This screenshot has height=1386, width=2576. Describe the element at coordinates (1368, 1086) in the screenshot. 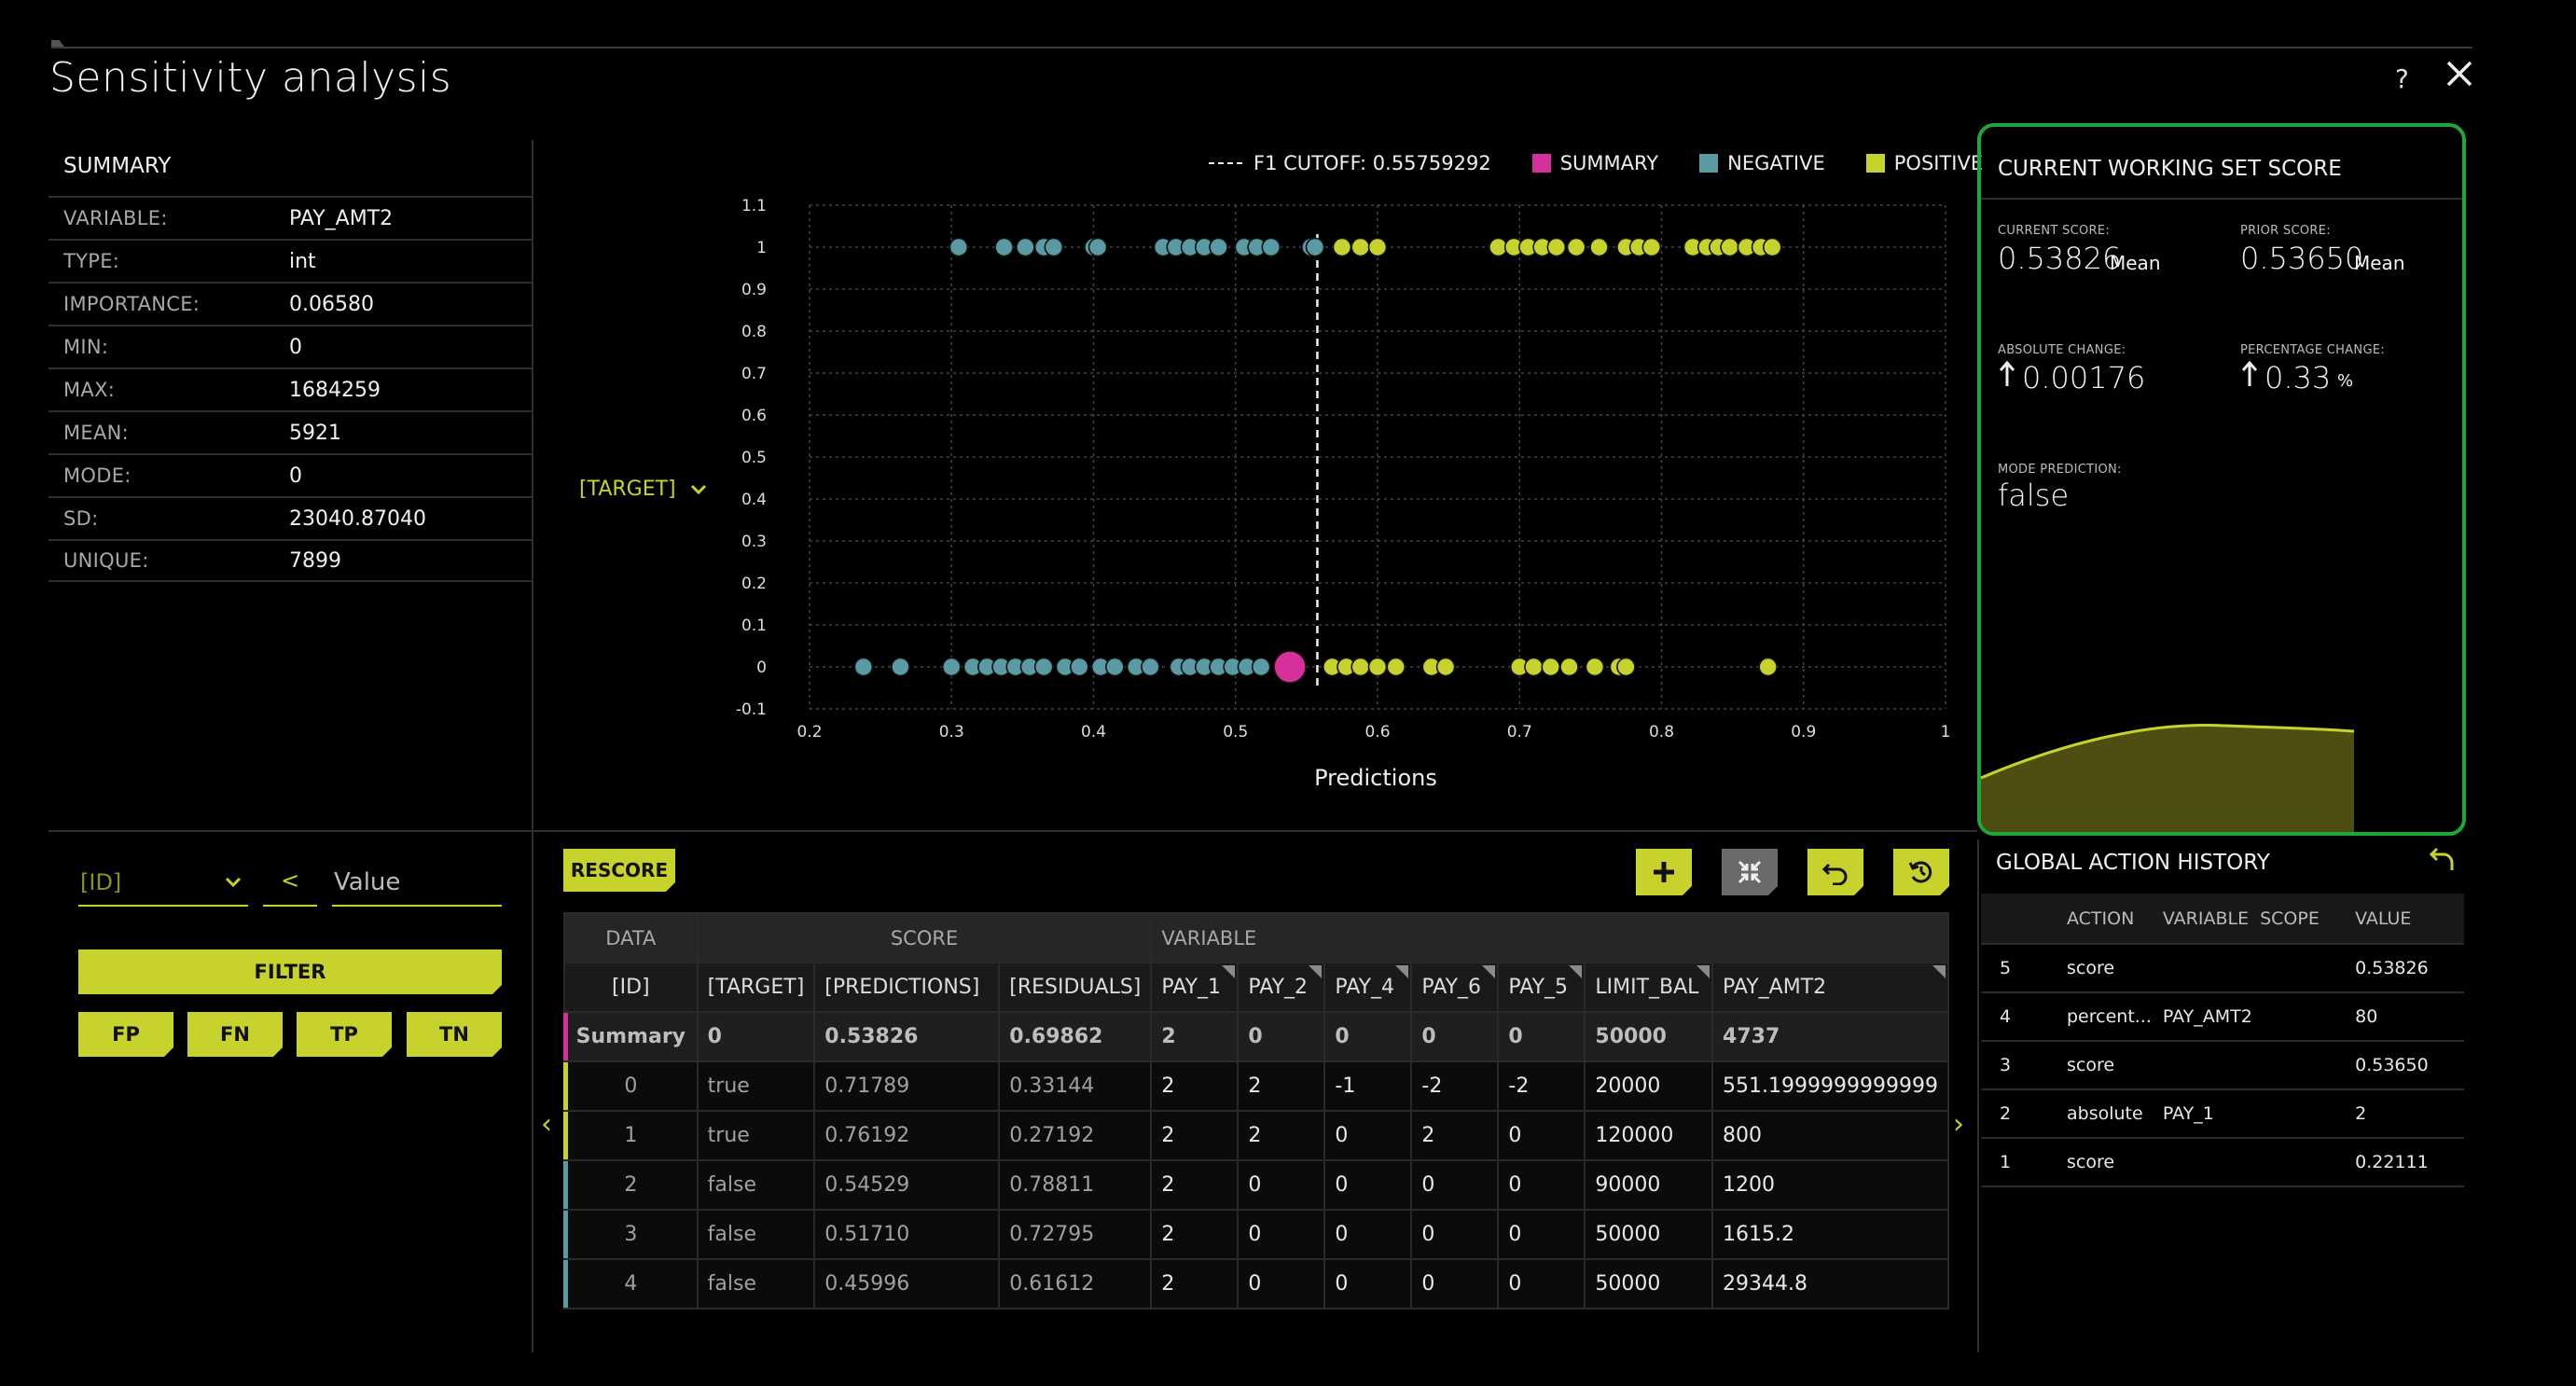

I see `cell: -1` at that location.